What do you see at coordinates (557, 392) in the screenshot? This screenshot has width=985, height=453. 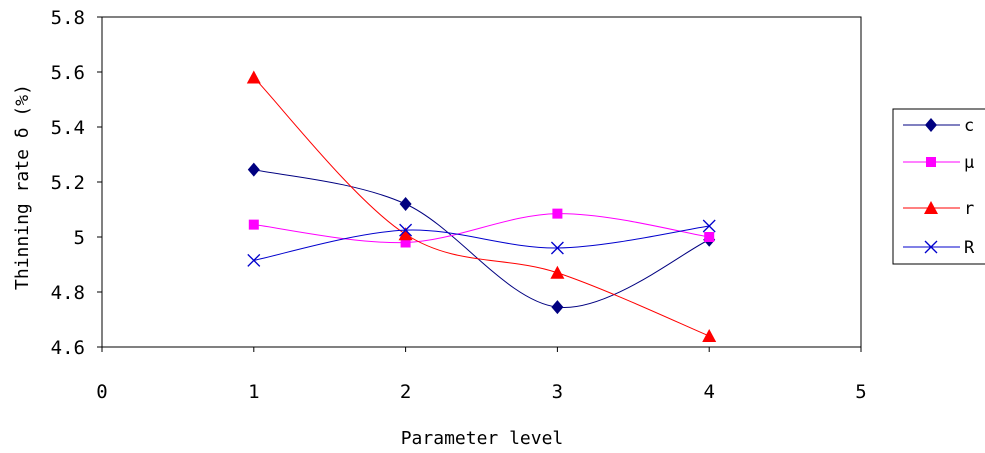 I see `x-tick-label: 3` at bounding box center [557, 392].